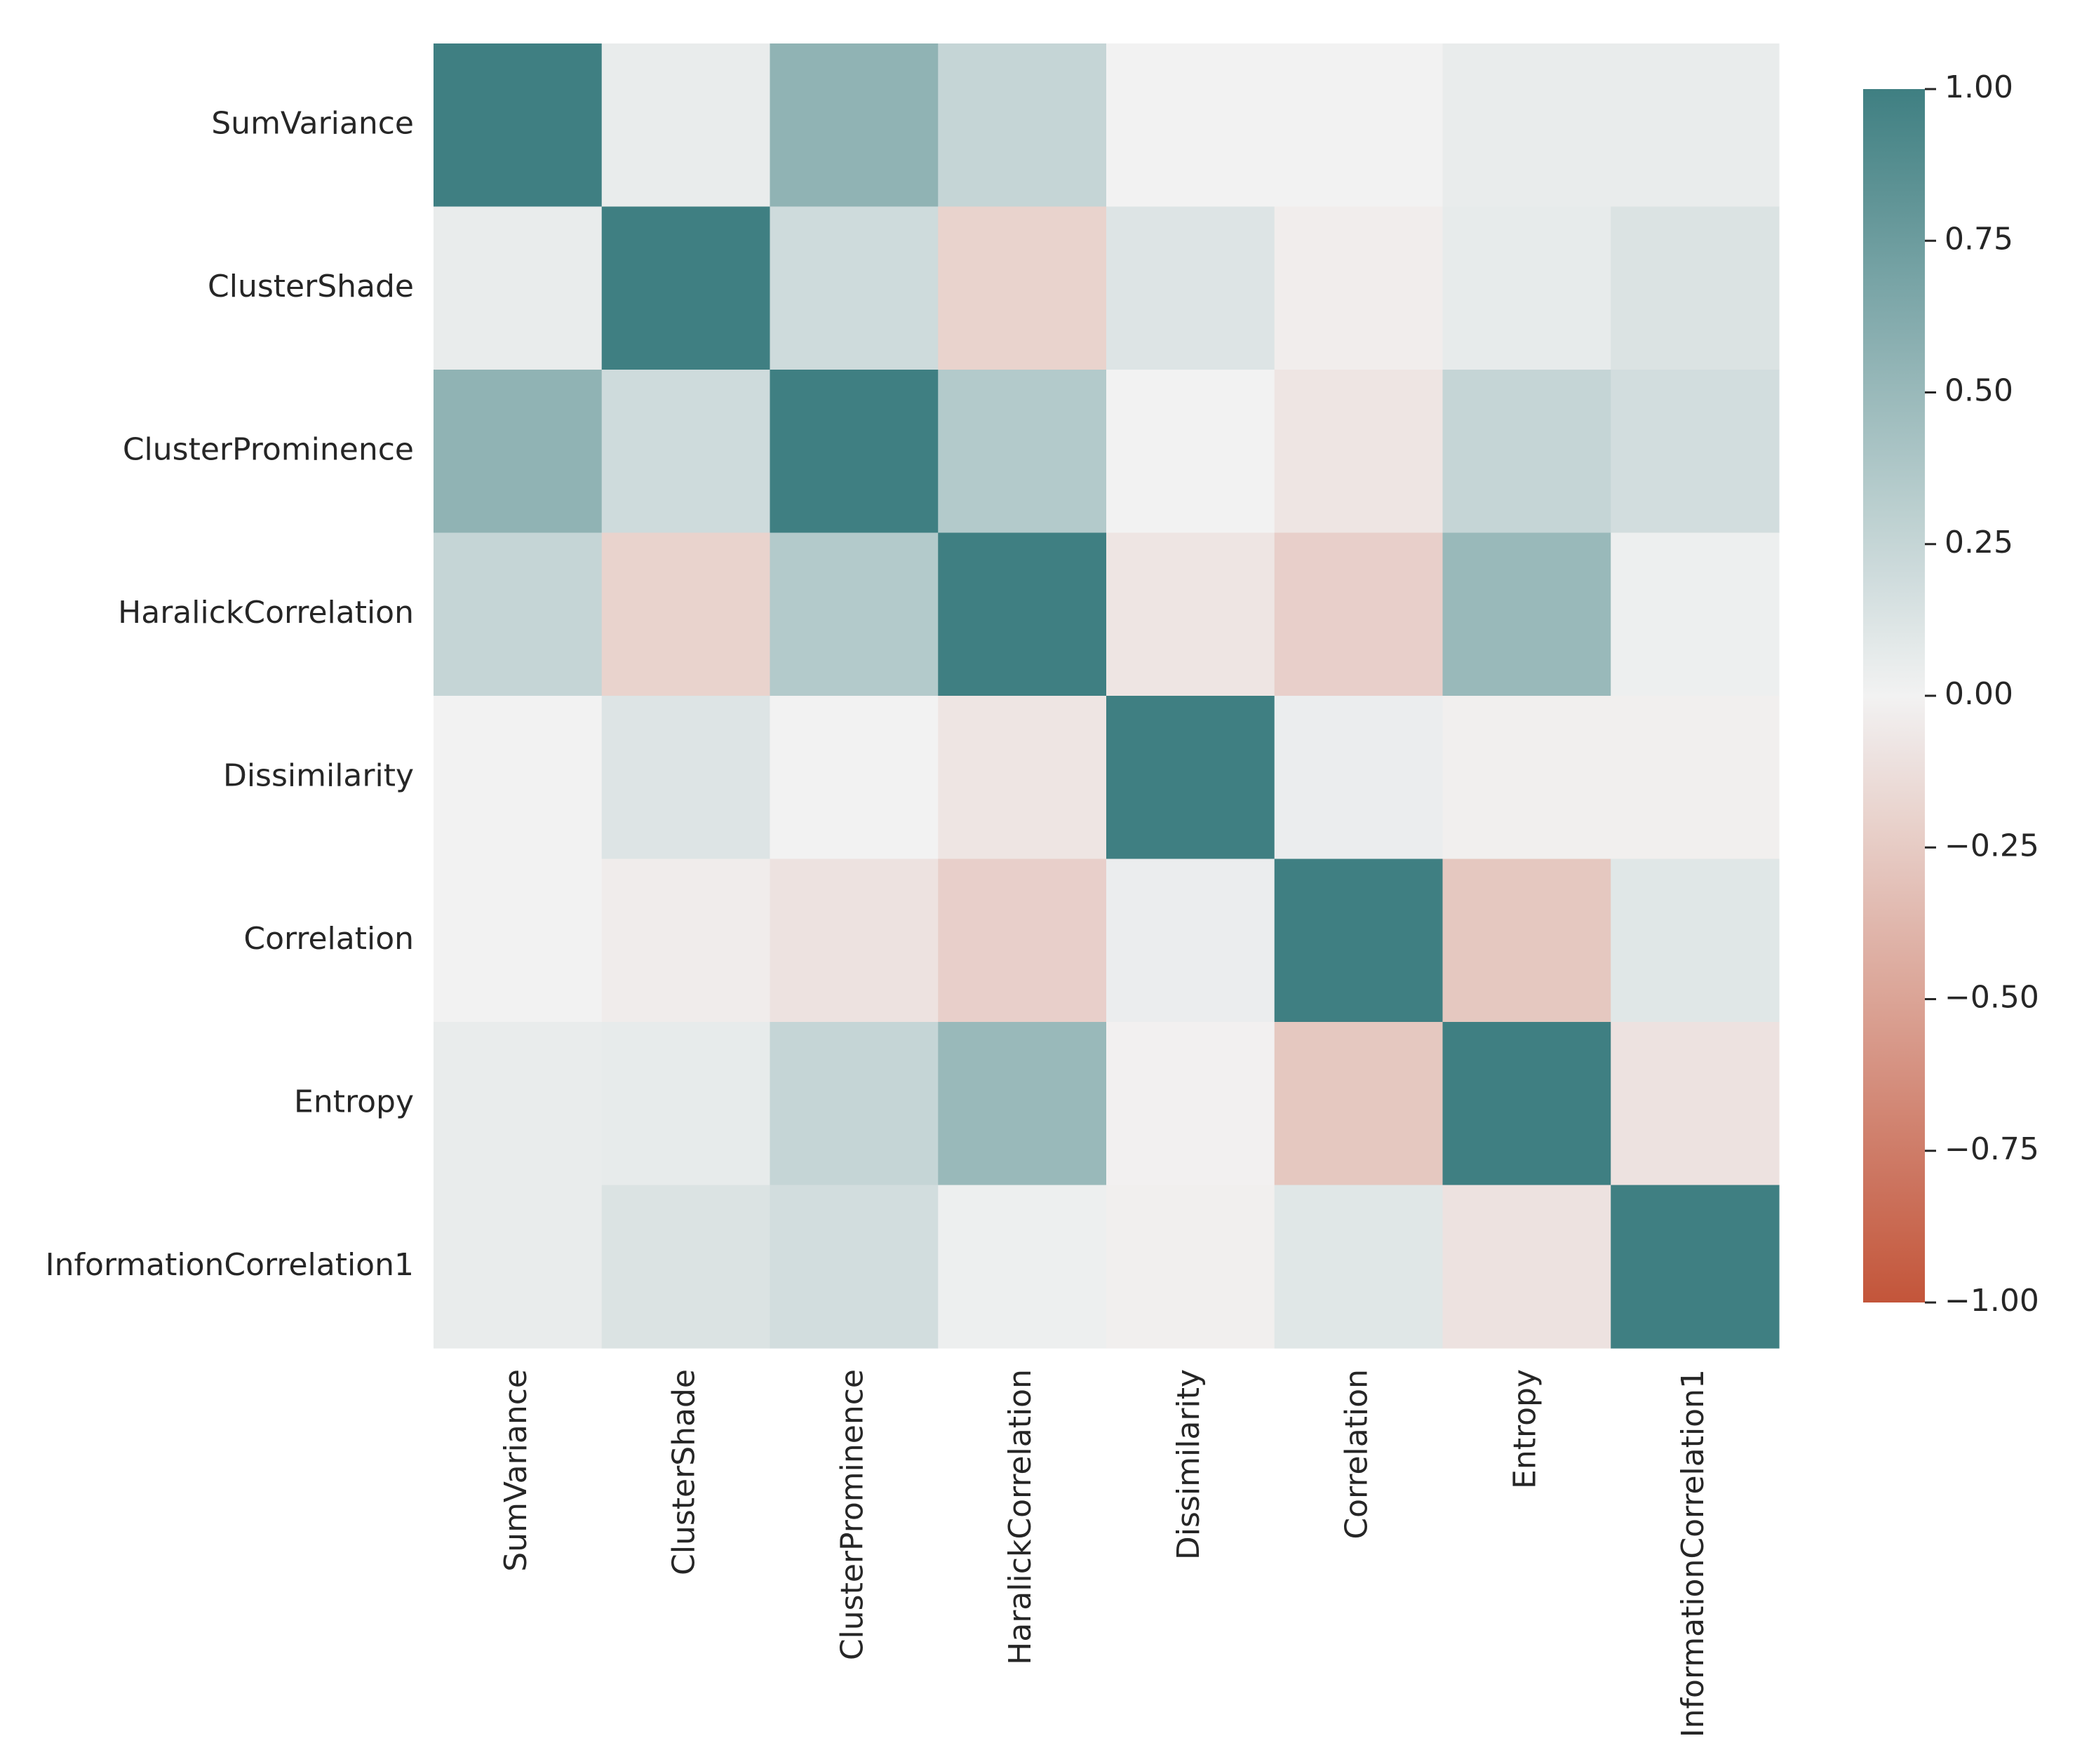 The height and width of the screenshot is (1764, 2082). Describe the element at coordinates (1979, 542) in the screenshot. I see `colorbar-tick-label-3: 0.25` at that location.